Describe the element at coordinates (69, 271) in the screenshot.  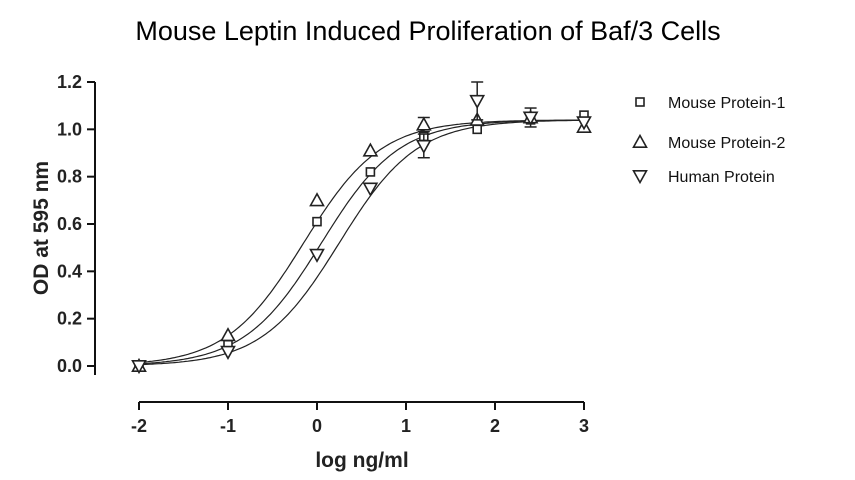
I see `y-tick-label: 0.4` at that location.